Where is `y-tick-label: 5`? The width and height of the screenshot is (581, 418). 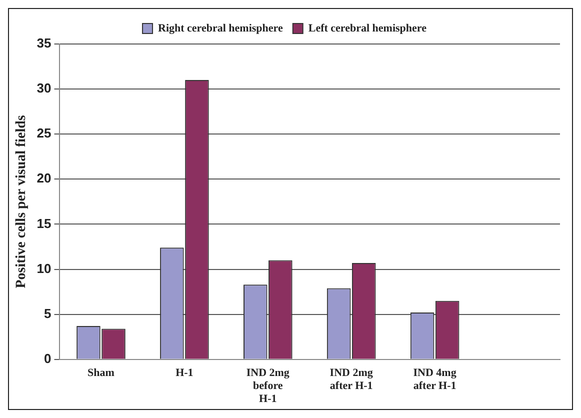
y-tick-label: 5 is located at coordinates (48, 313).